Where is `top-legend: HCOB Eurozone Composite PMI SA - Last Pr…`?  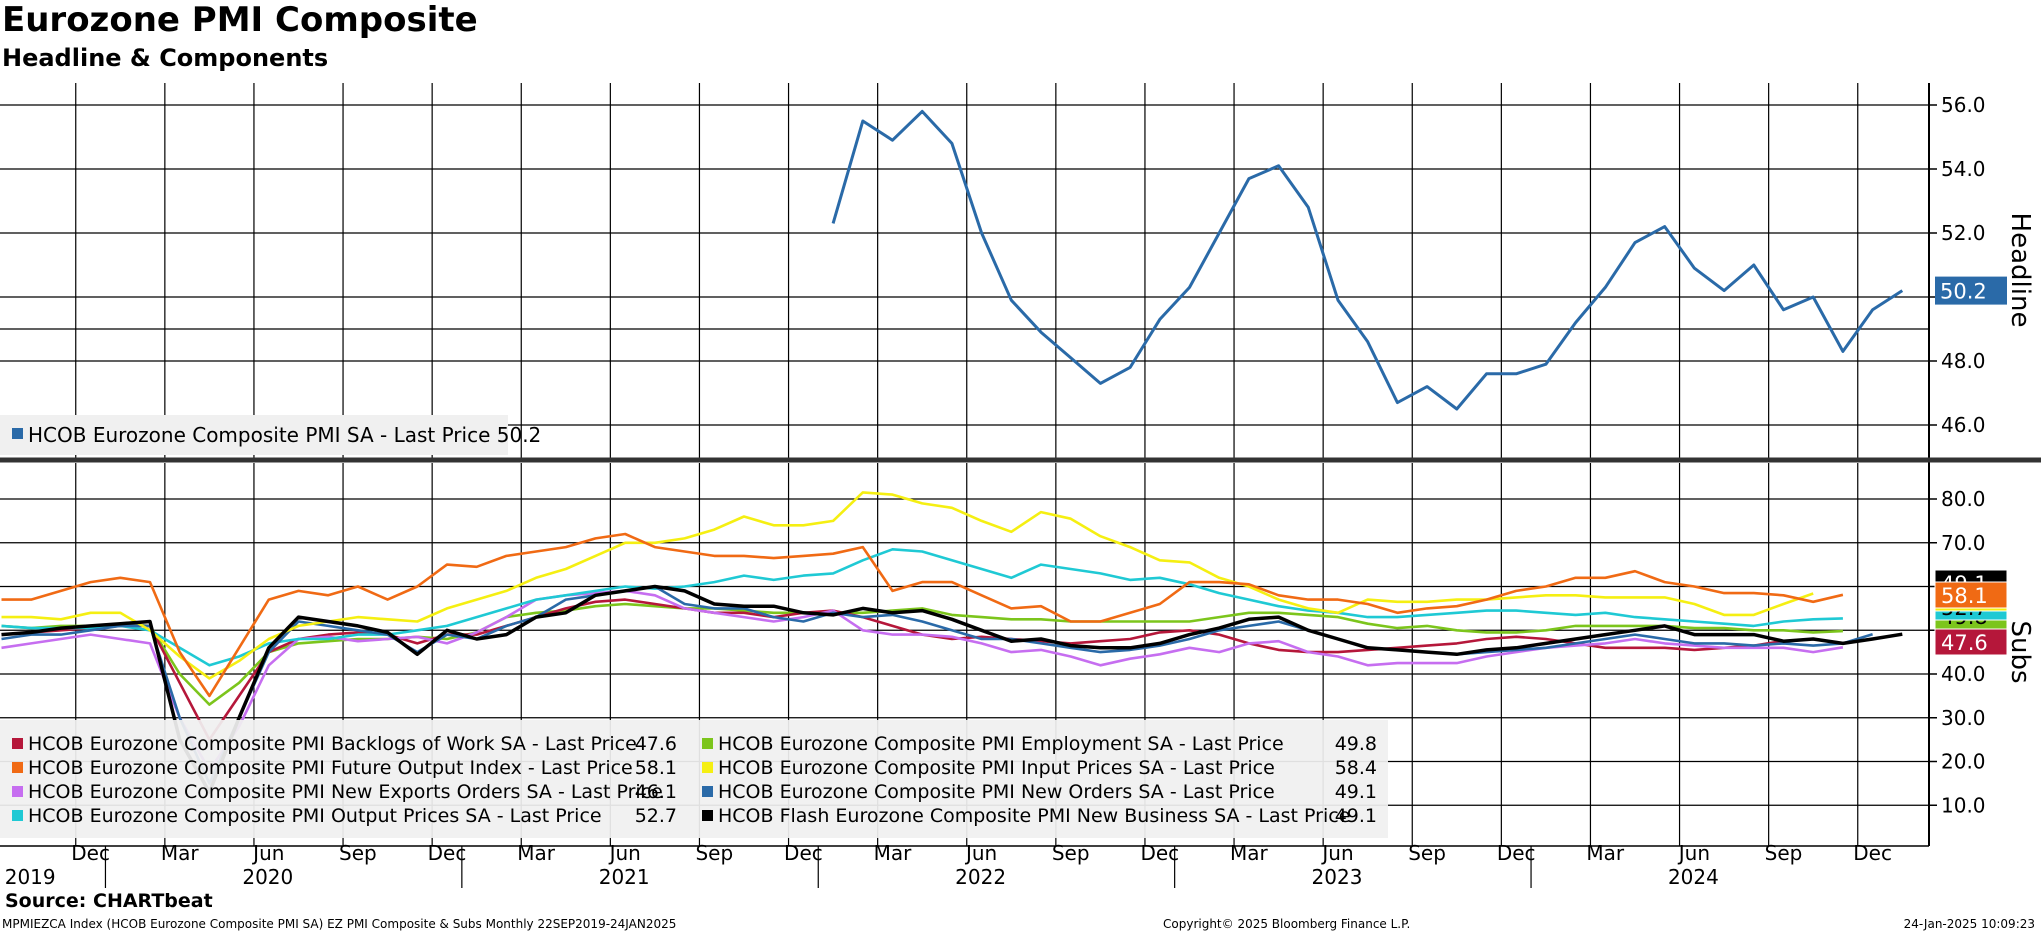 top-legend: HCOB Eurozone Composite PMI SA - Last Pr… is located at coordinates (270, 435).